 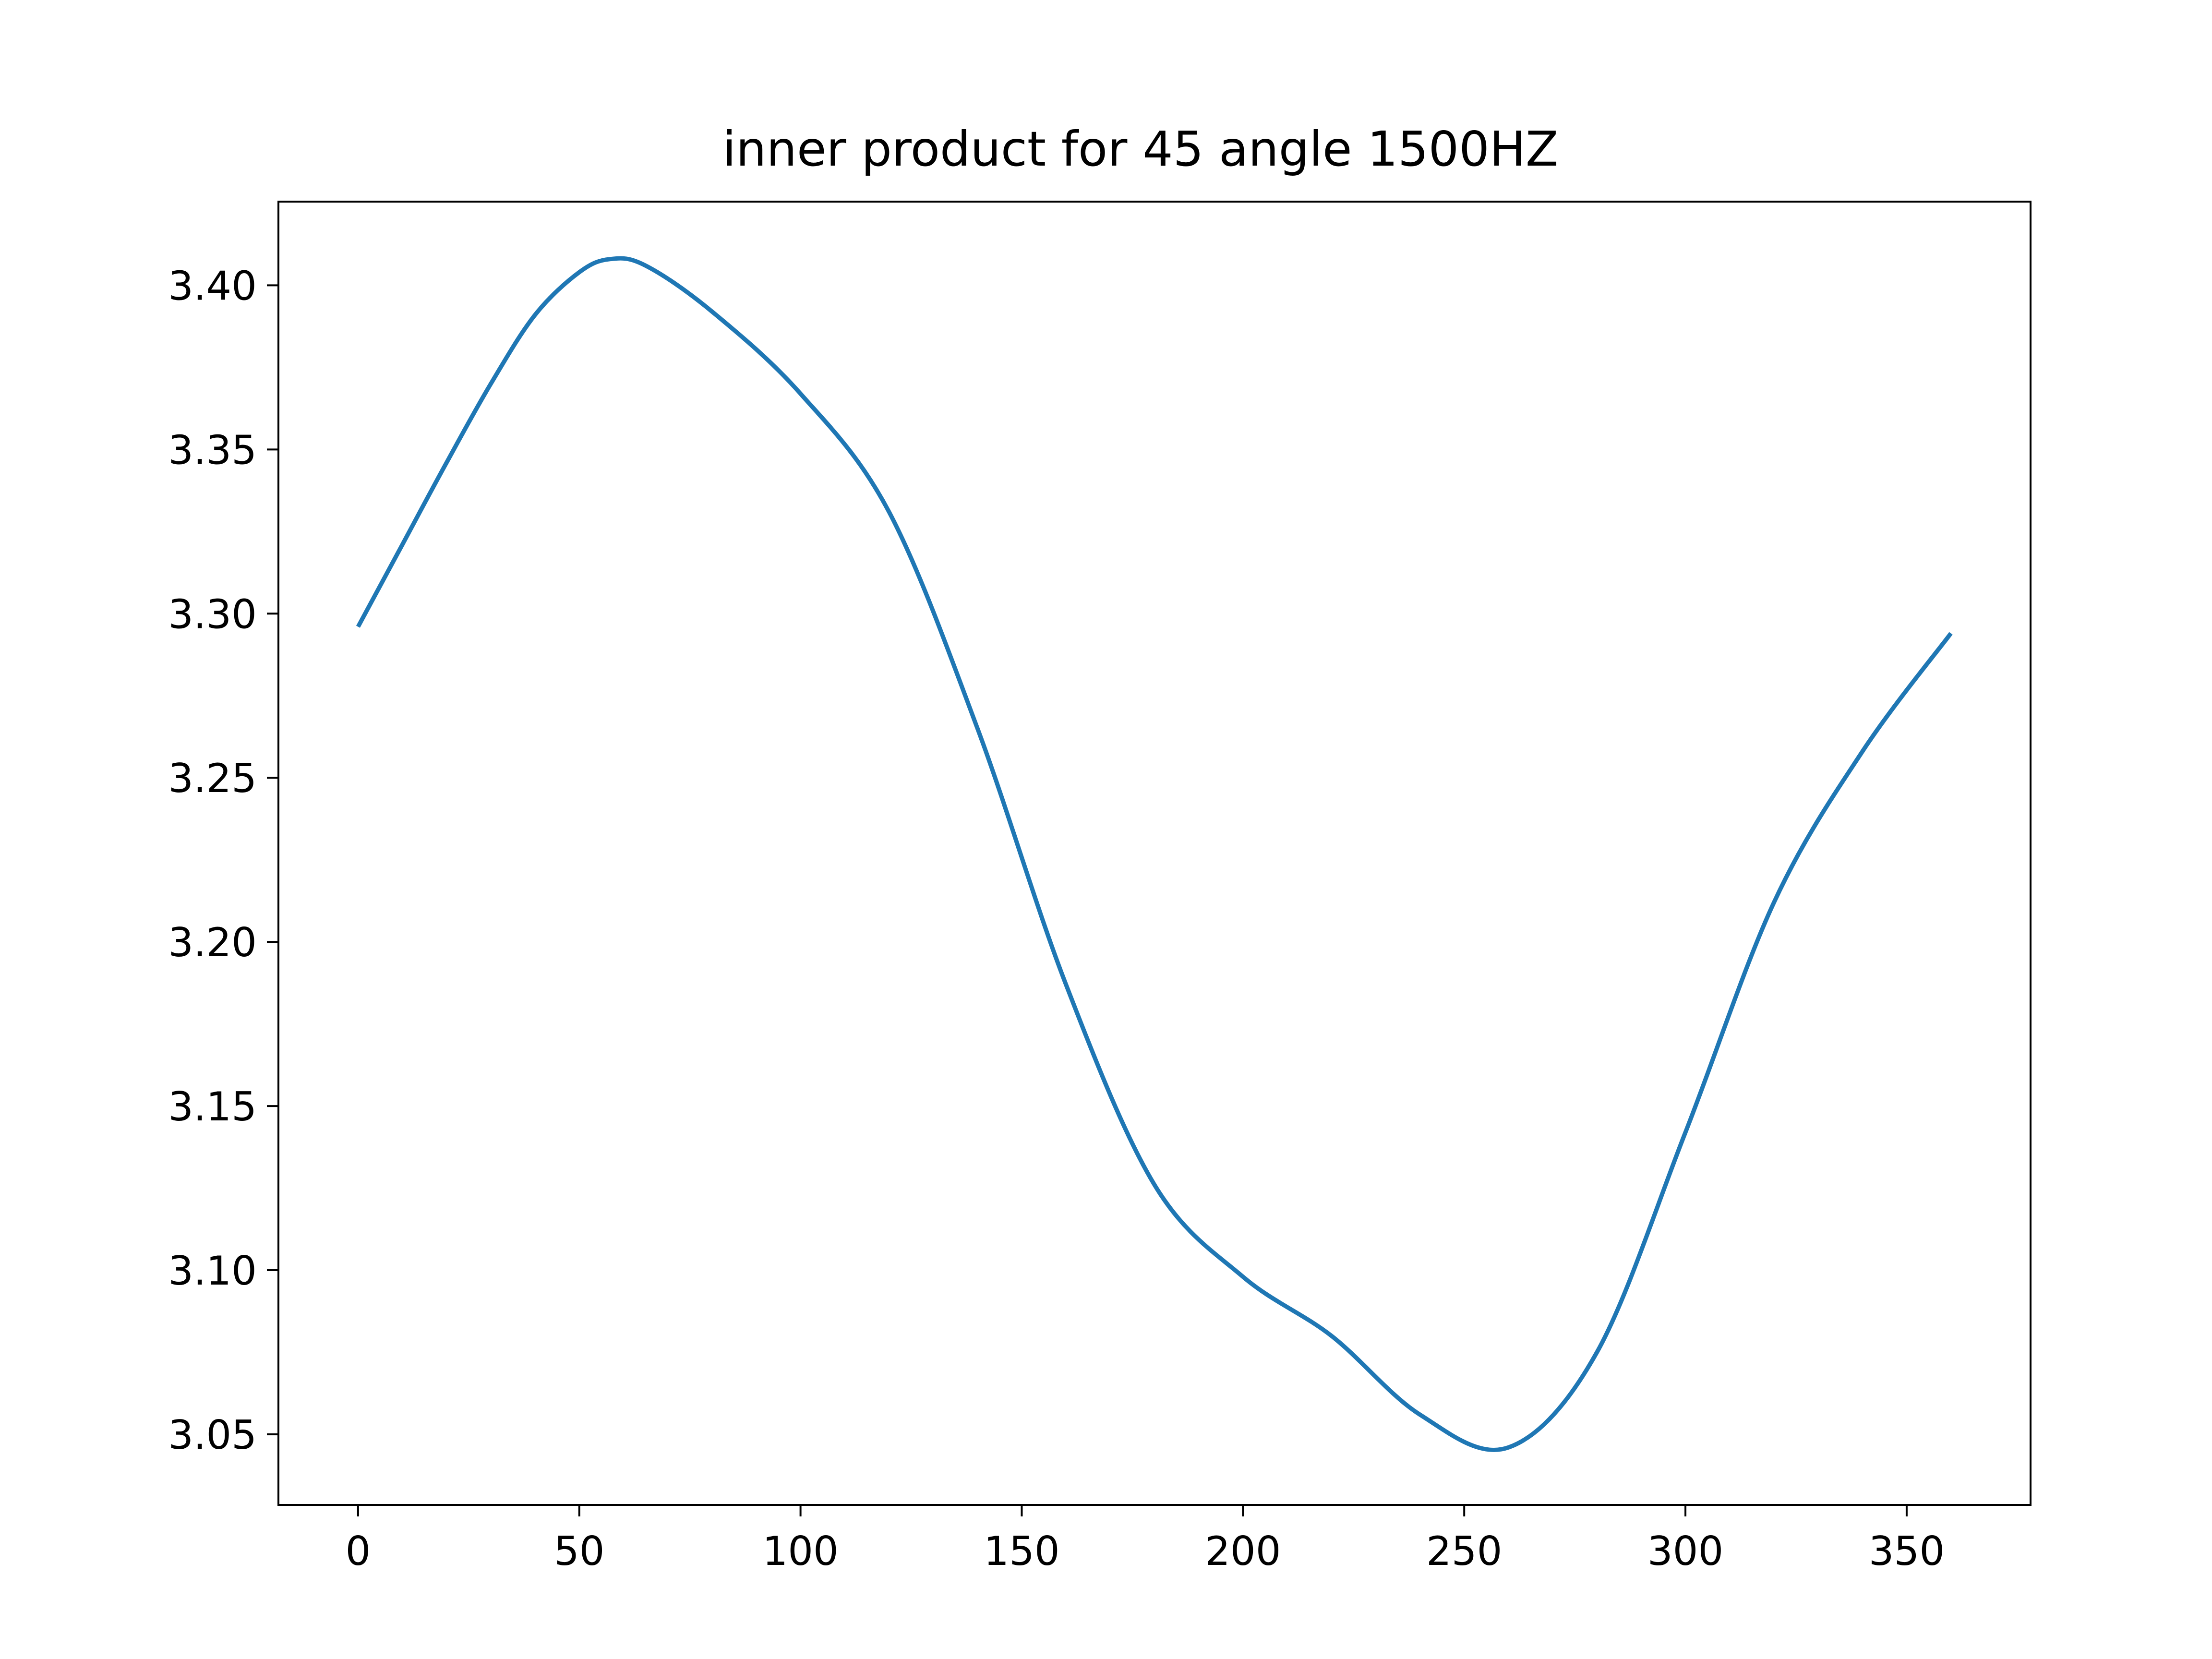 What do you see at coordinates (1021, 1552) in the screenshot?
I see `x-tick-label: 150` at bounding box center [1021, 1552].